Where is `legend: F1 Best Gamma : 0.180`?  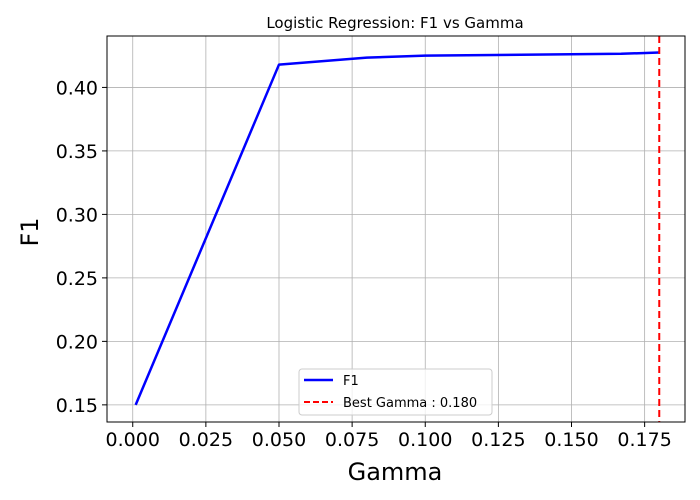 legend: F1 Best Gamma : 0.180 is located at coordinates (395, 392).